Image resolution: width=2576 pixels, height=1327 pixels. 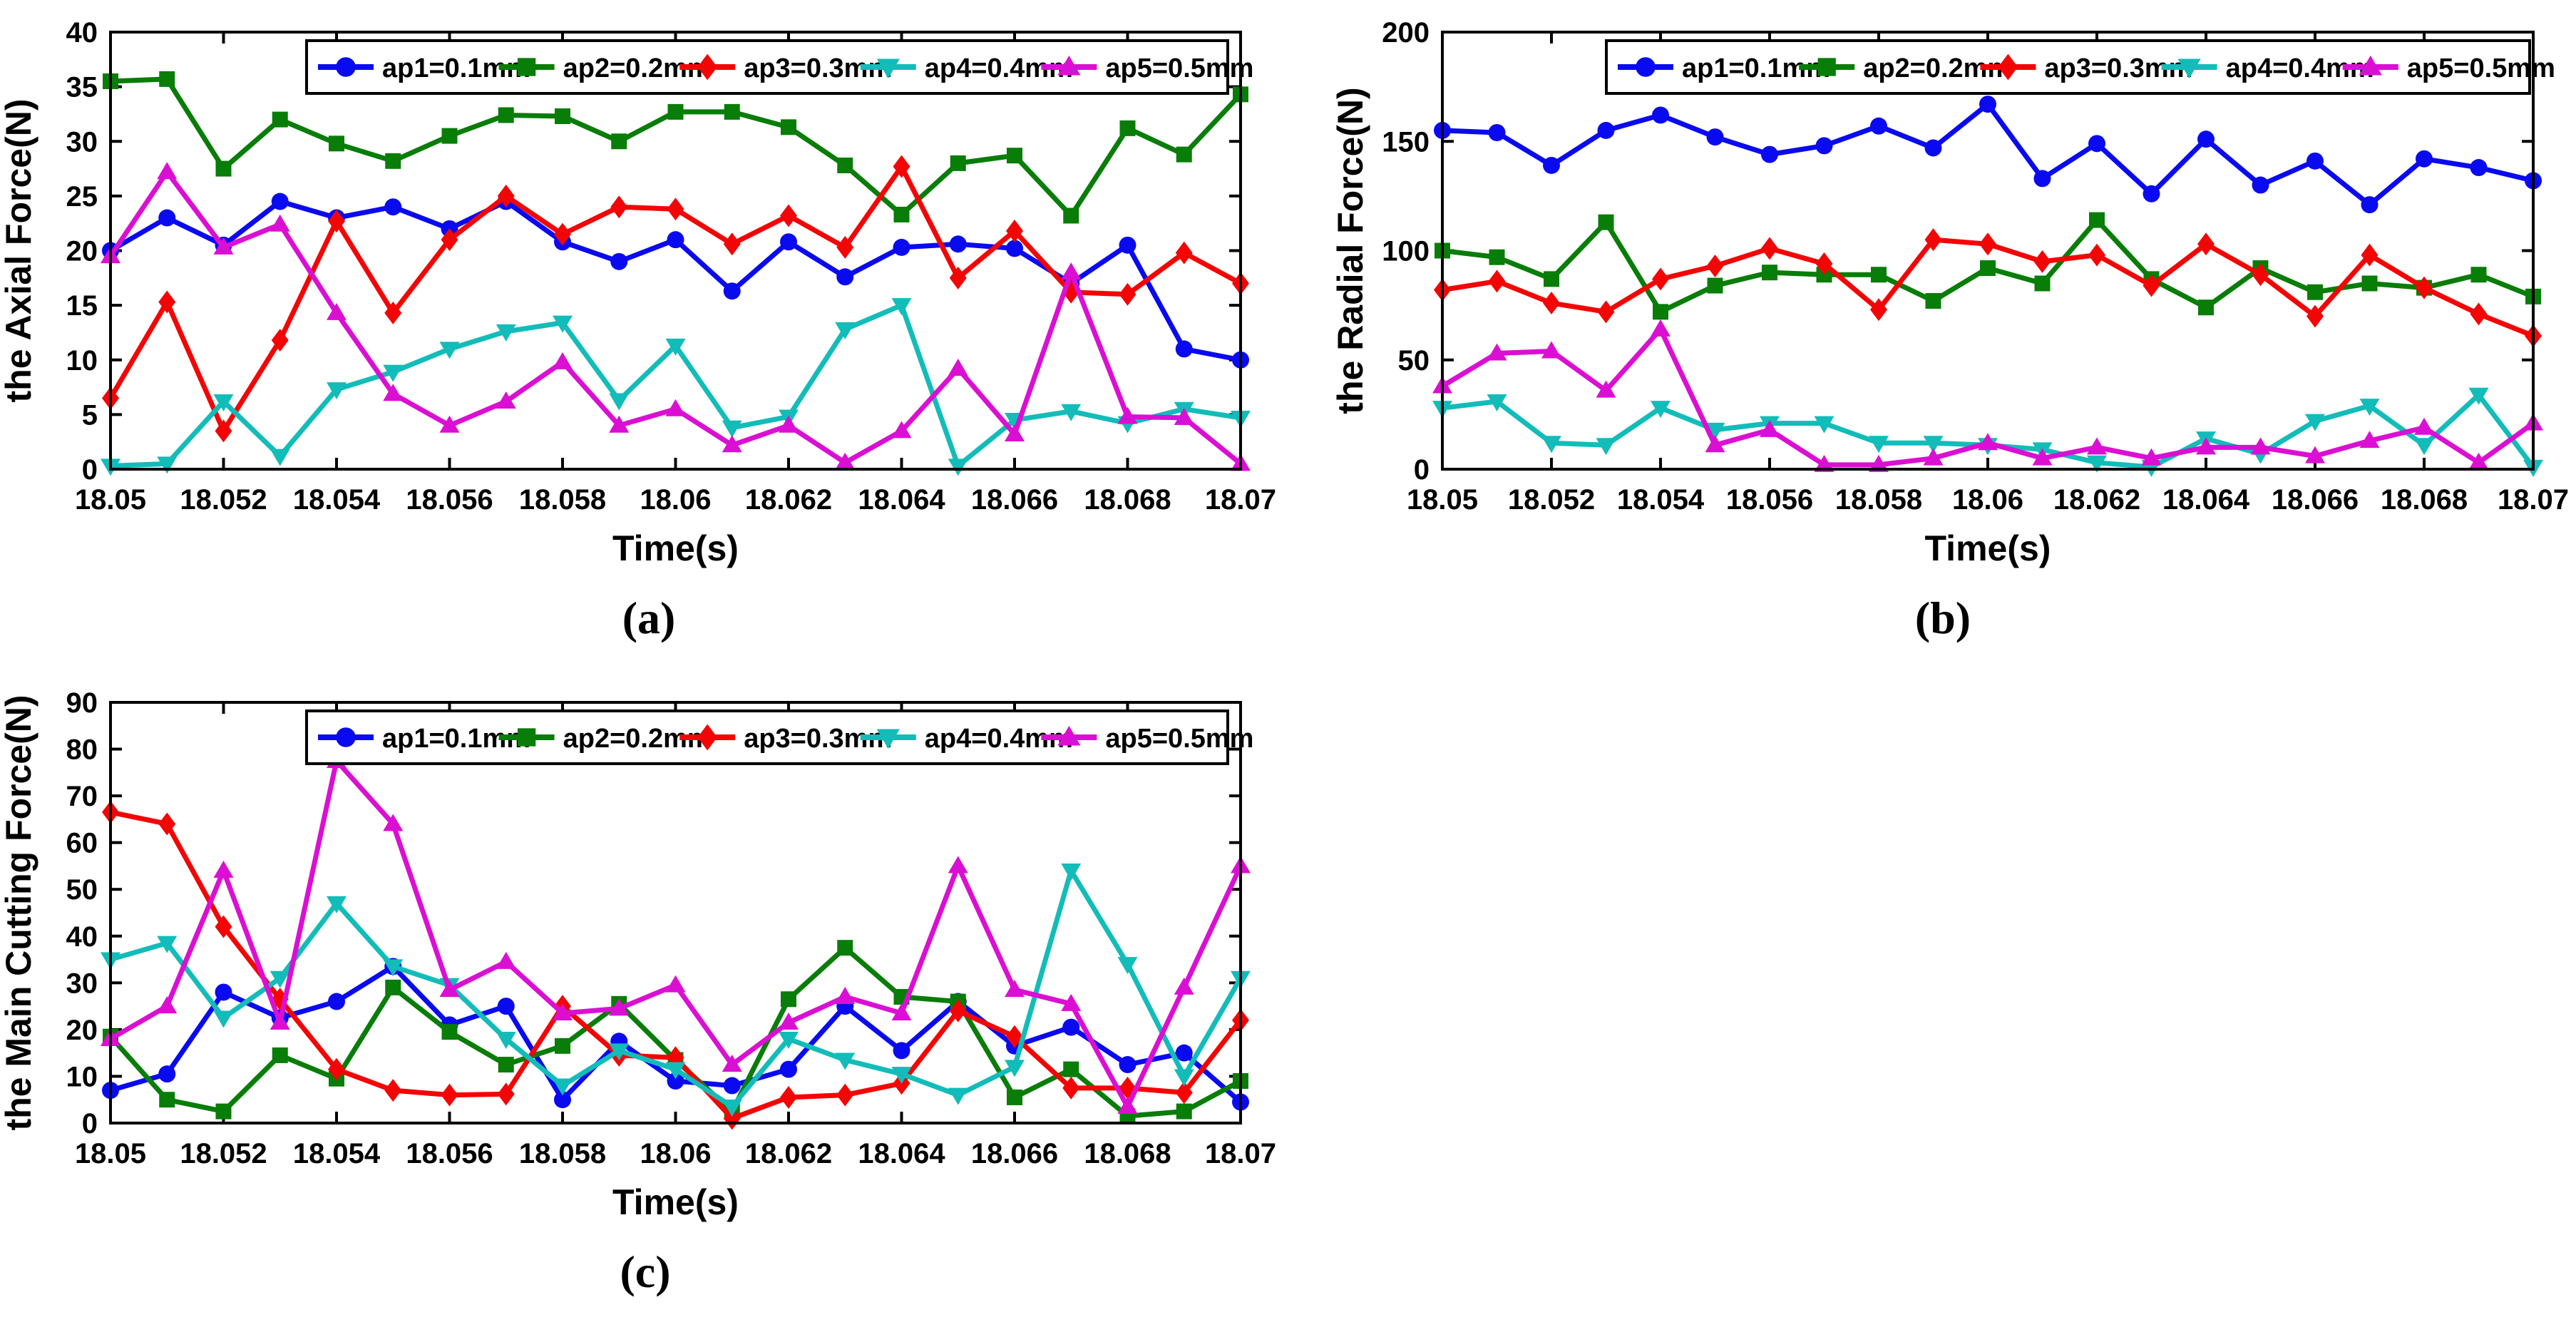 What do you see at coordinates (1422, 470) in the screenshot?
I see `y-tick-label: 0` at bounding box center [1422, 470].